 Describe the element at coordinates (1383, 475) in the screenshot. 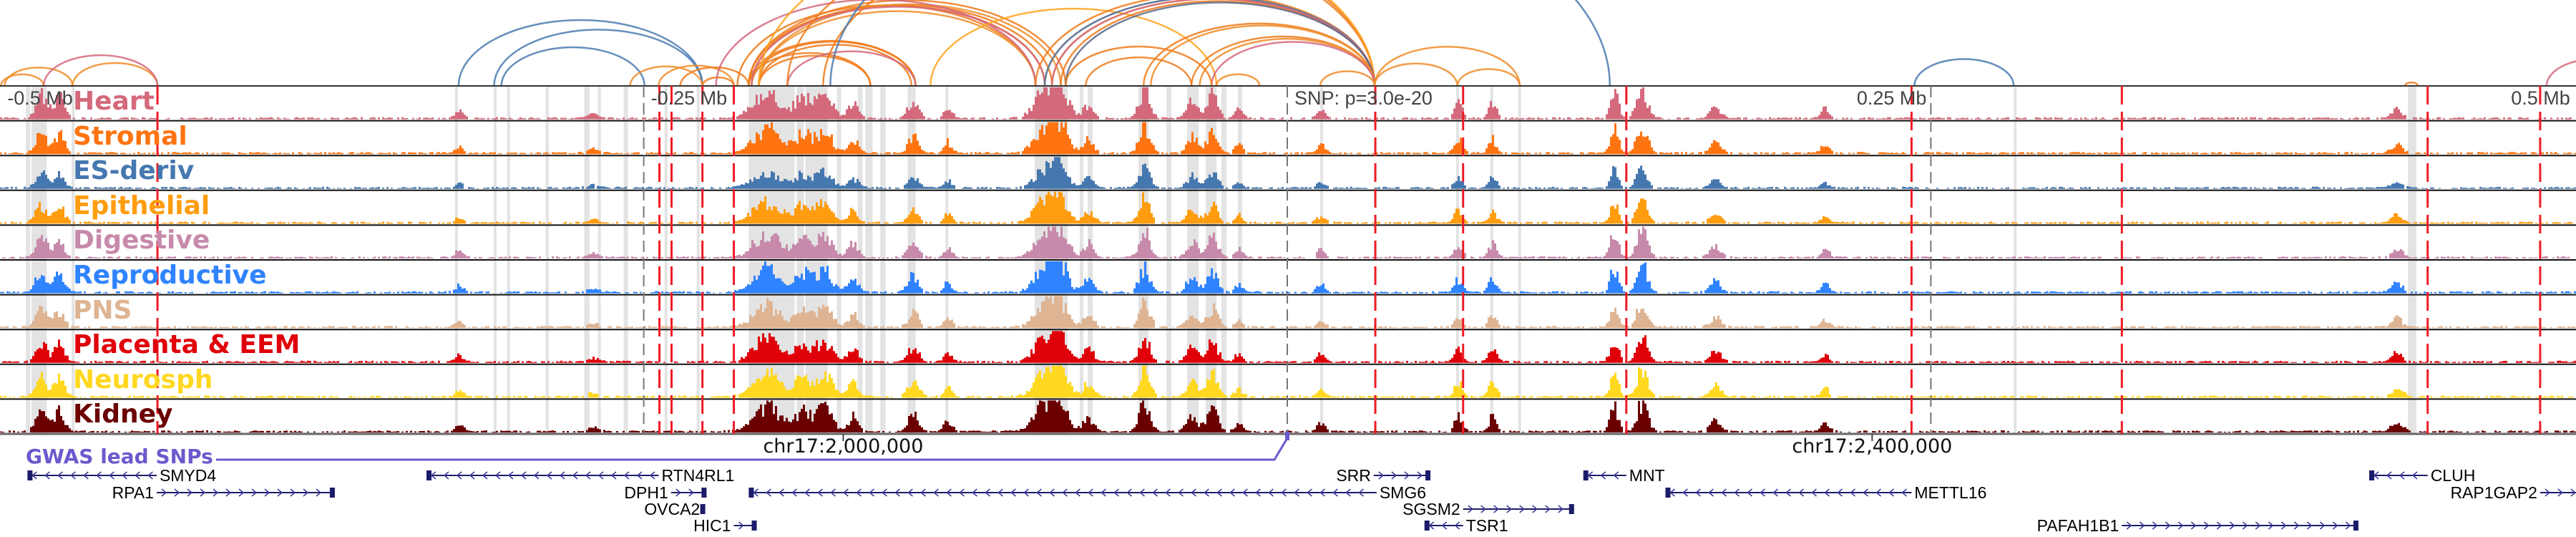

I see `gene-srr: SRR` at that location.